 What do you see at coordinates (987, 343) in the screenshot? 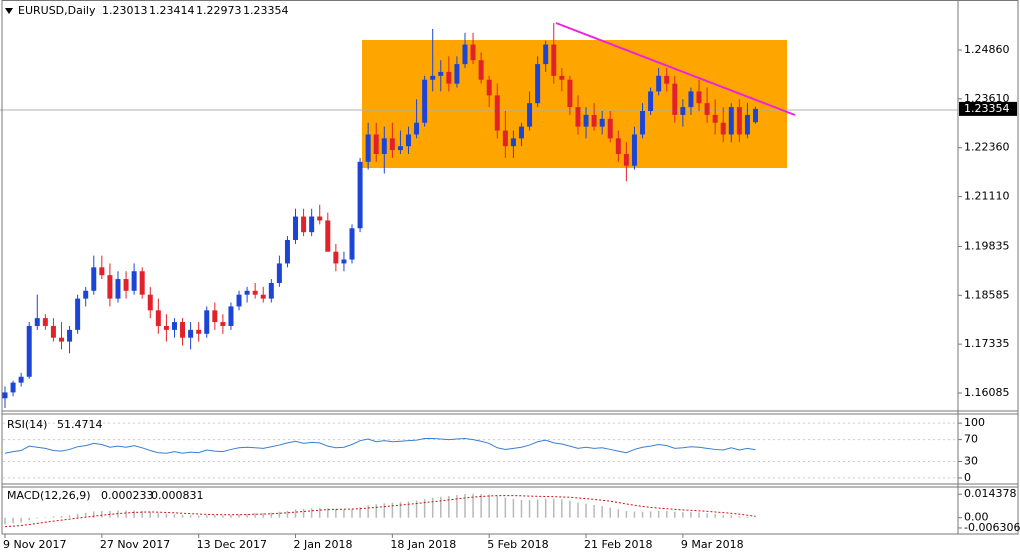
I see `y-tick-label: 1.17335` at bounding box center [987, 343].